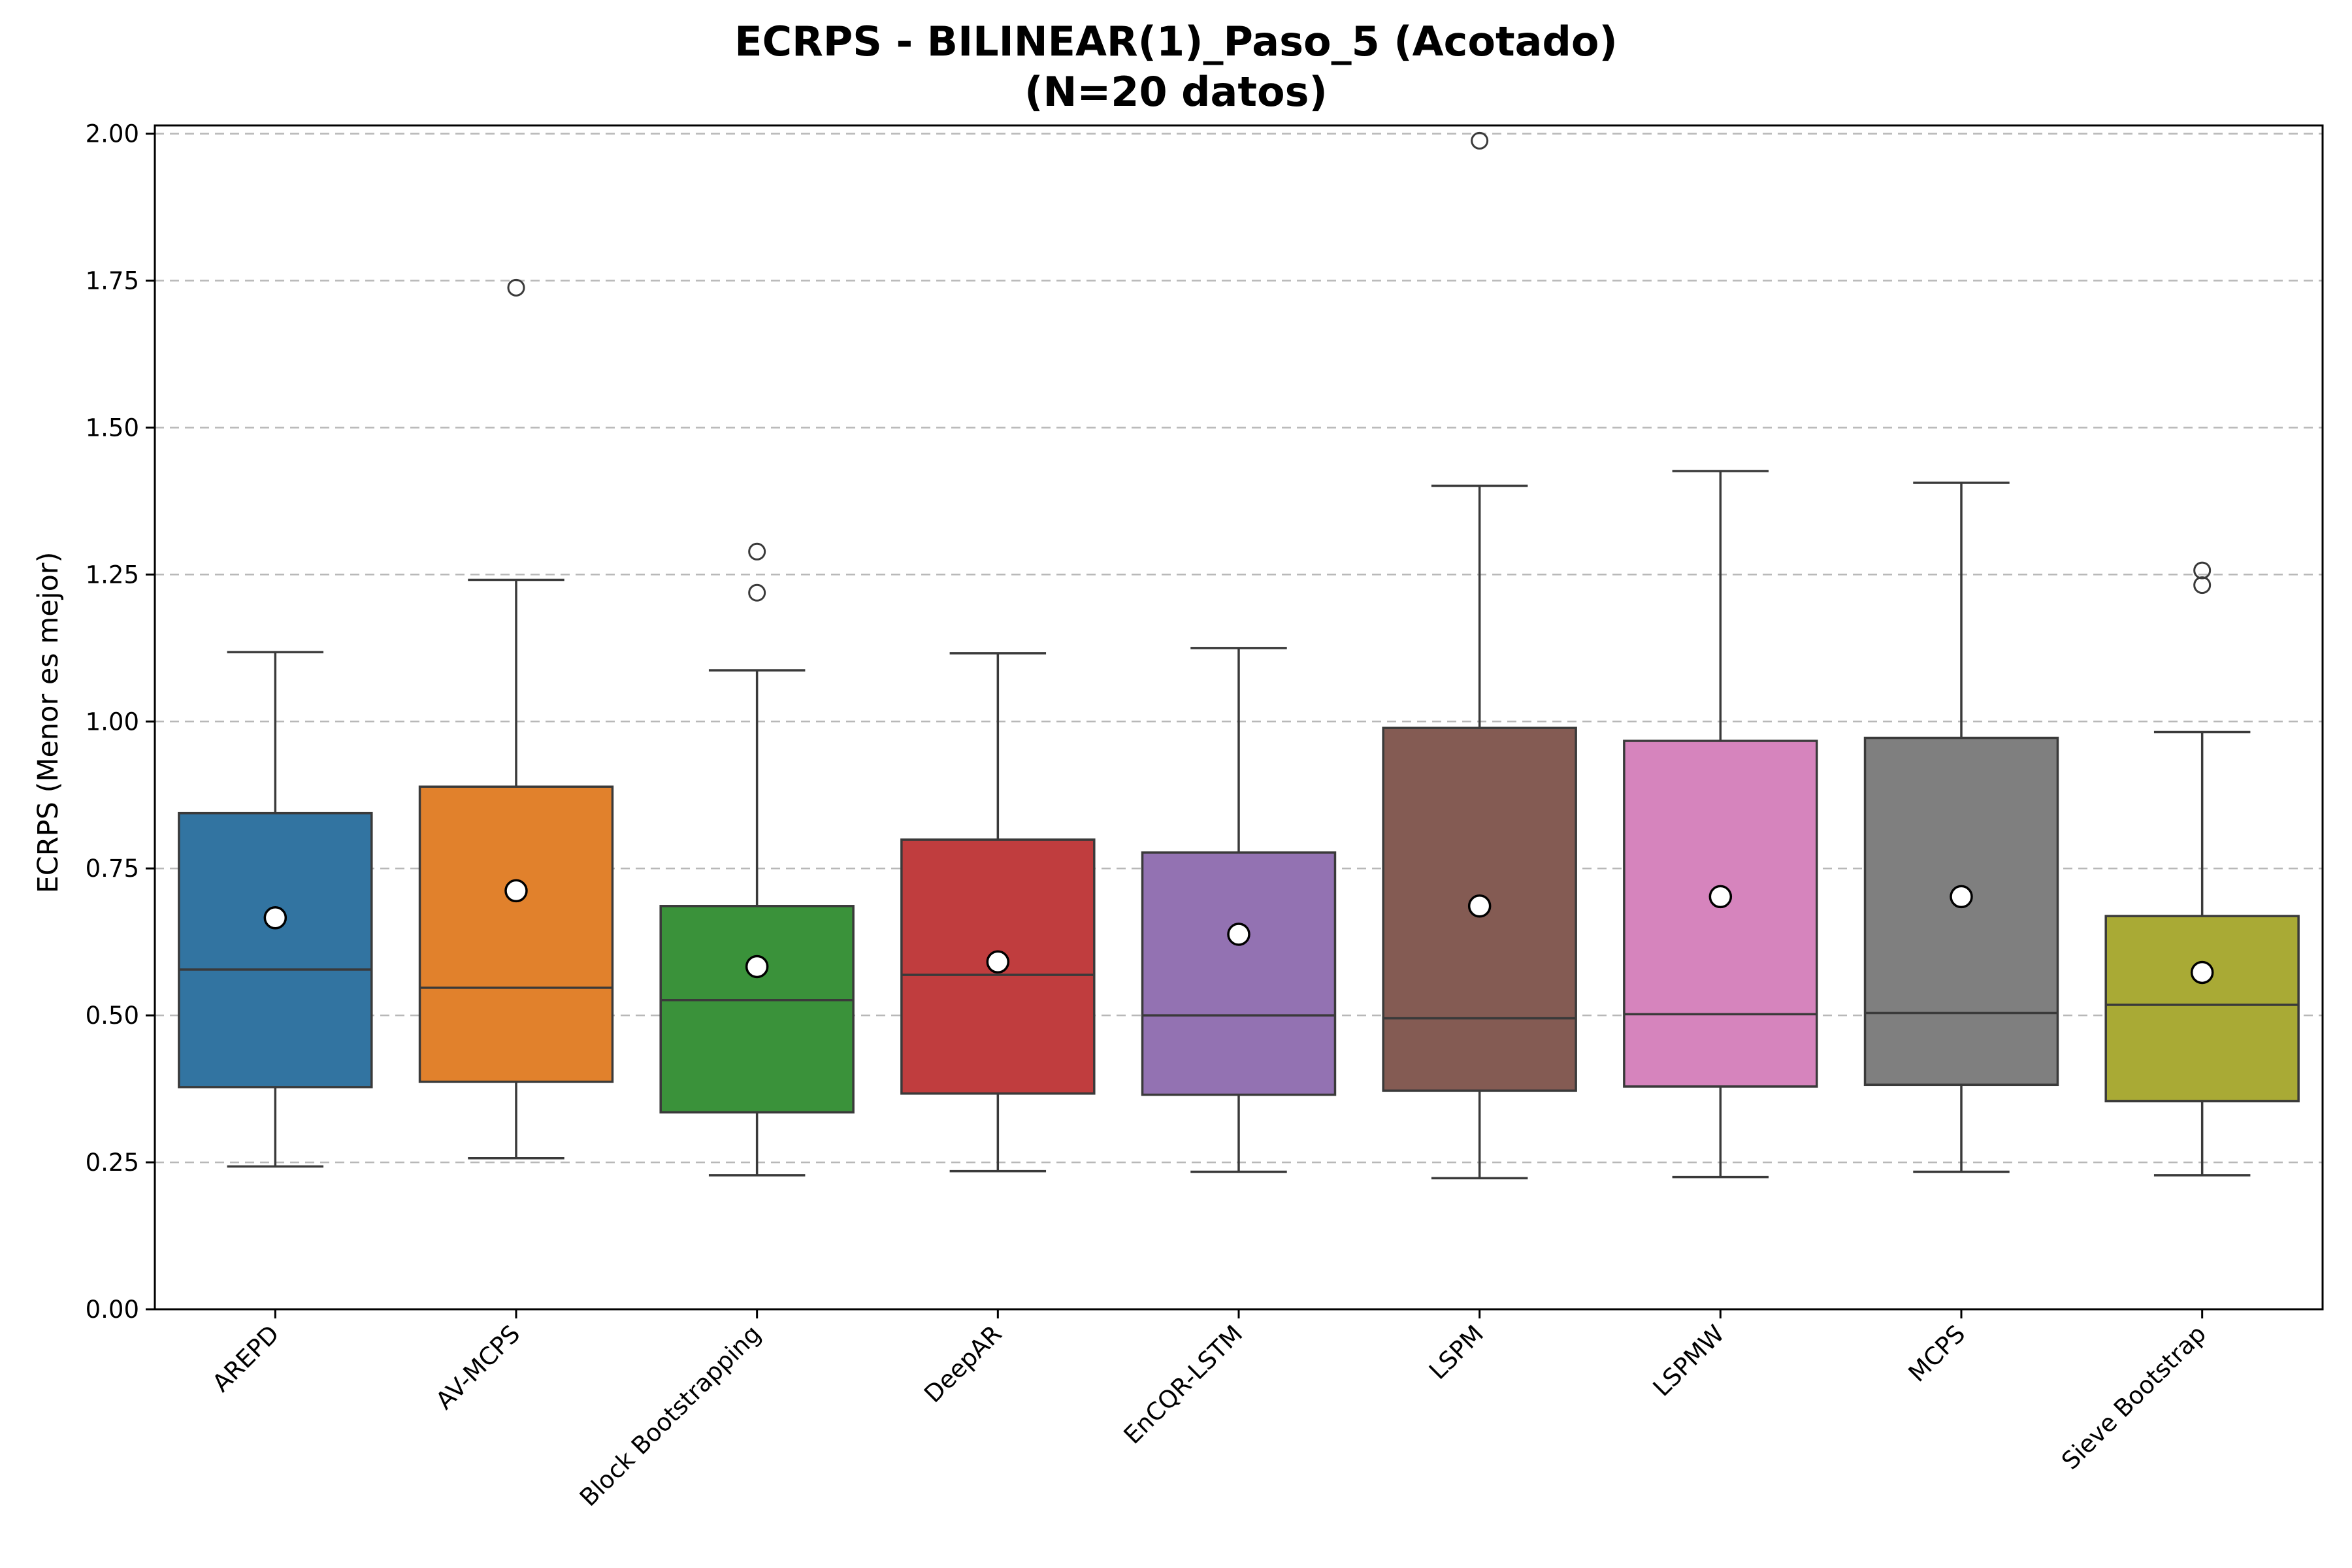  I want to click on y-tick-label: 0.50, so click(112, 1016).